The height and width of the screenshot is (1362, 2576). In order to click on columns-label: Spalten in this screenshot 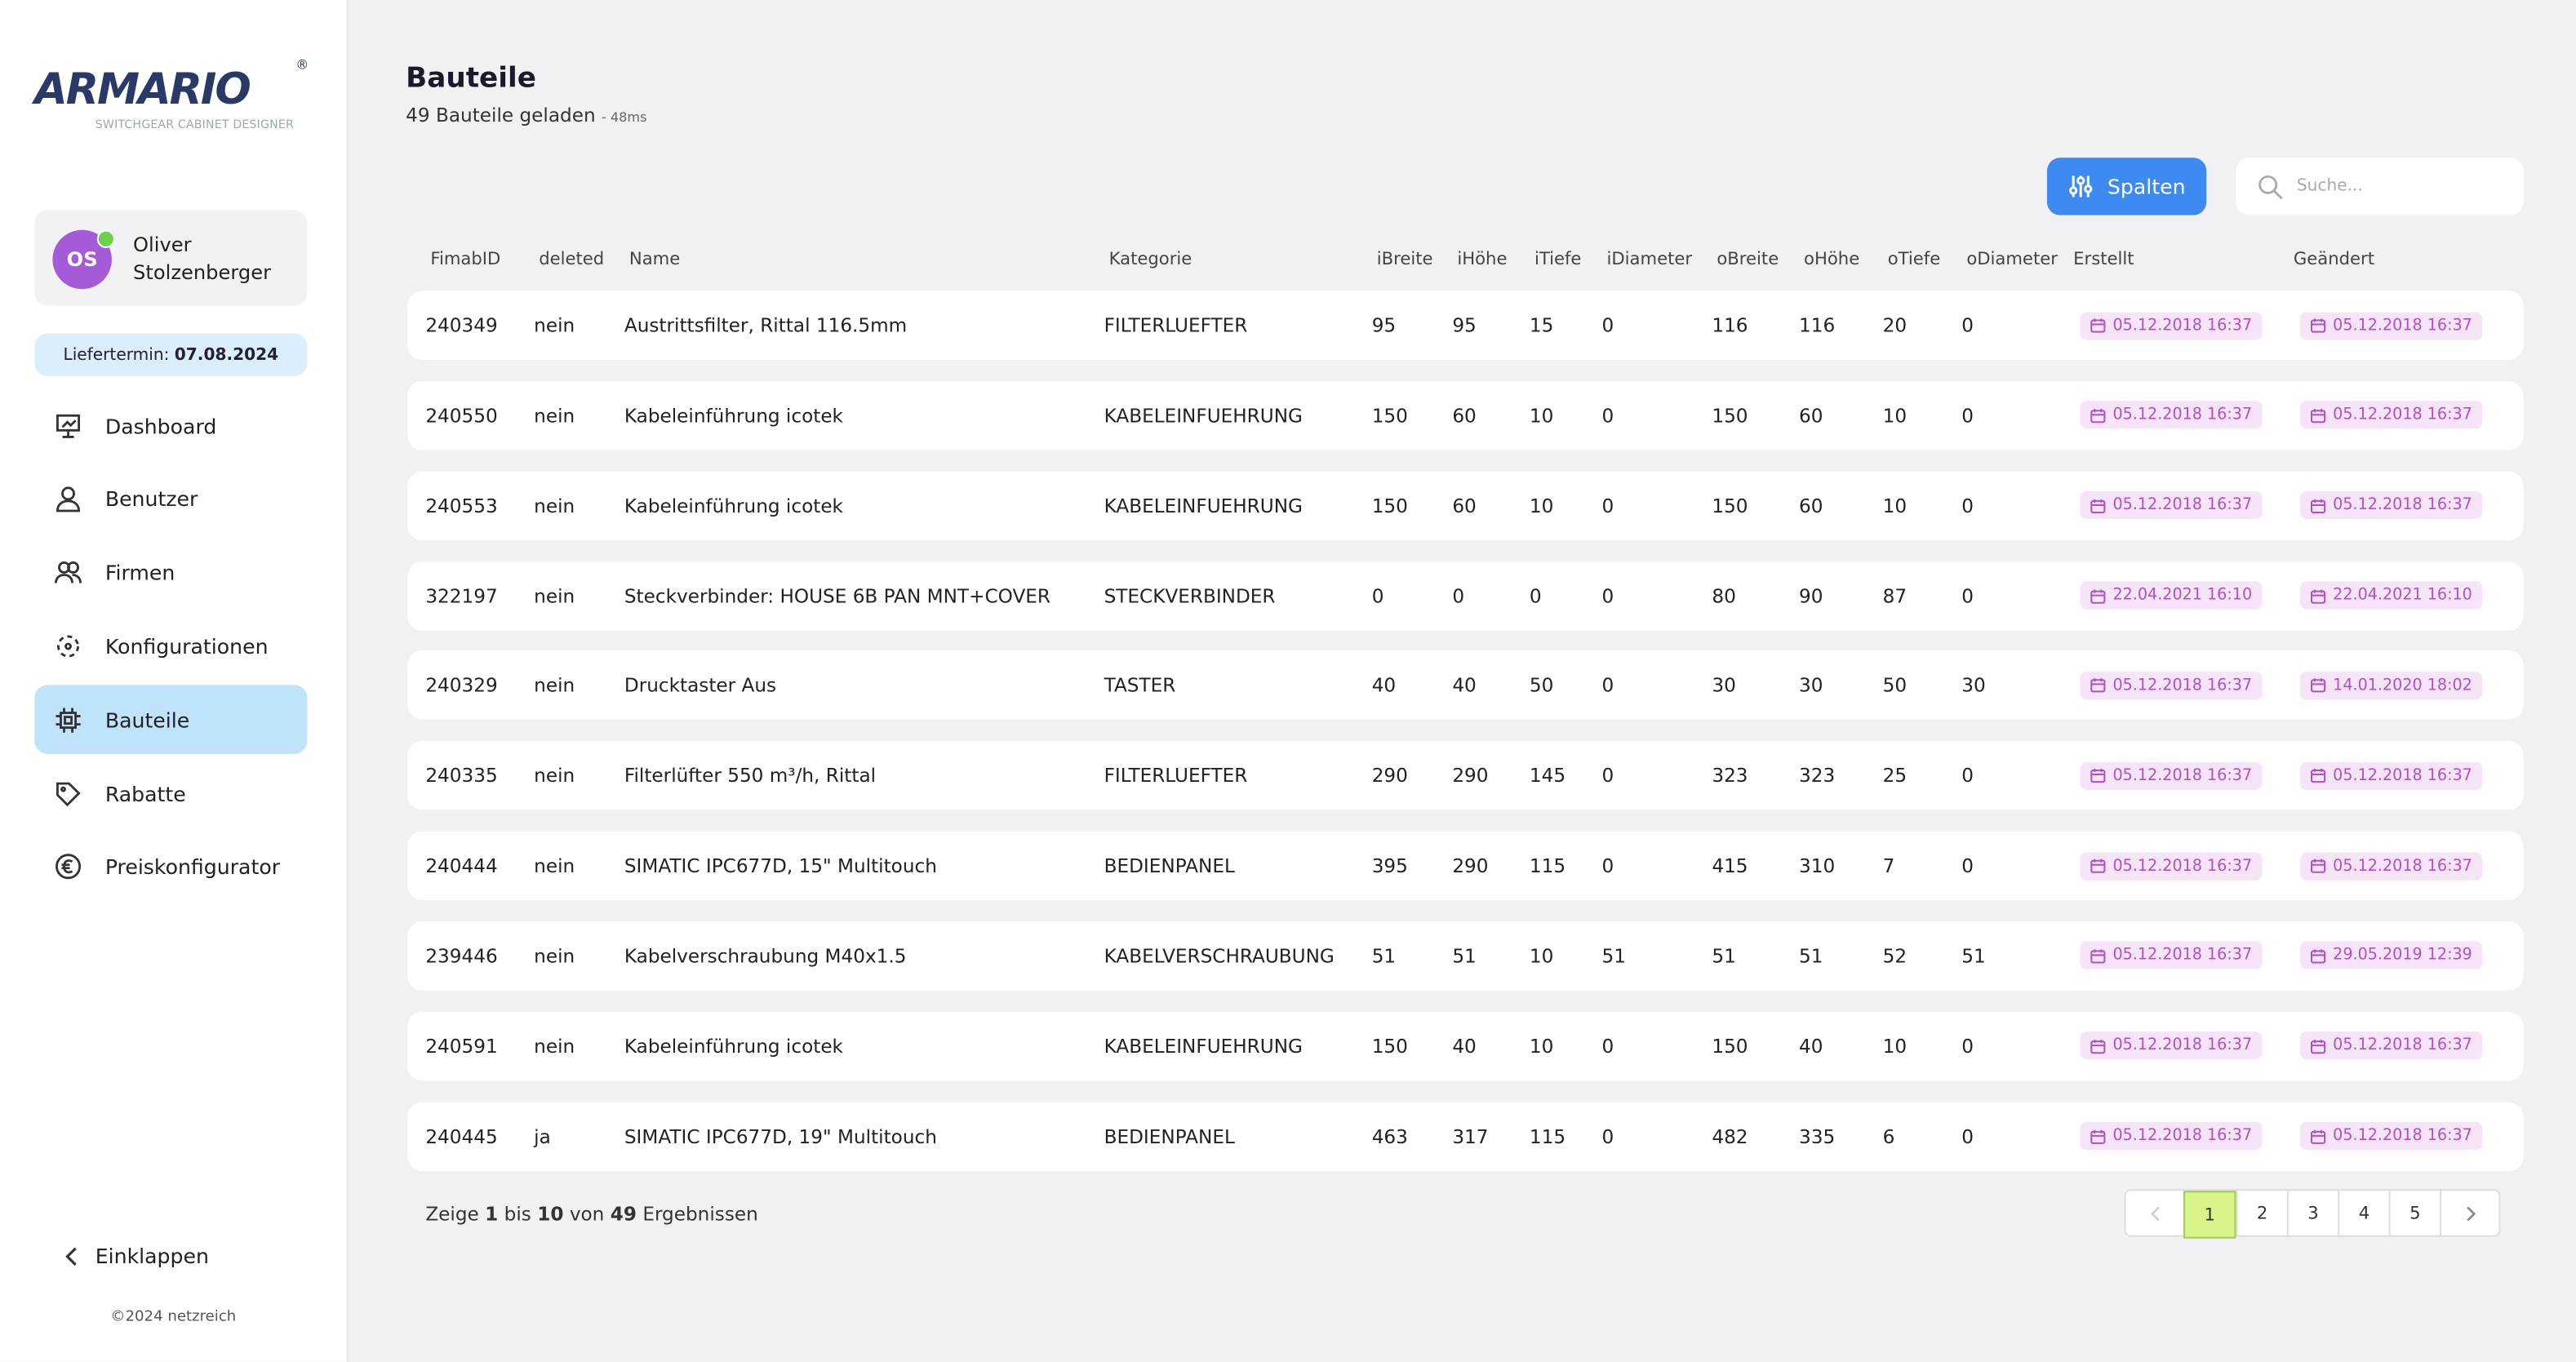, I will do `click(2146, 186)`.